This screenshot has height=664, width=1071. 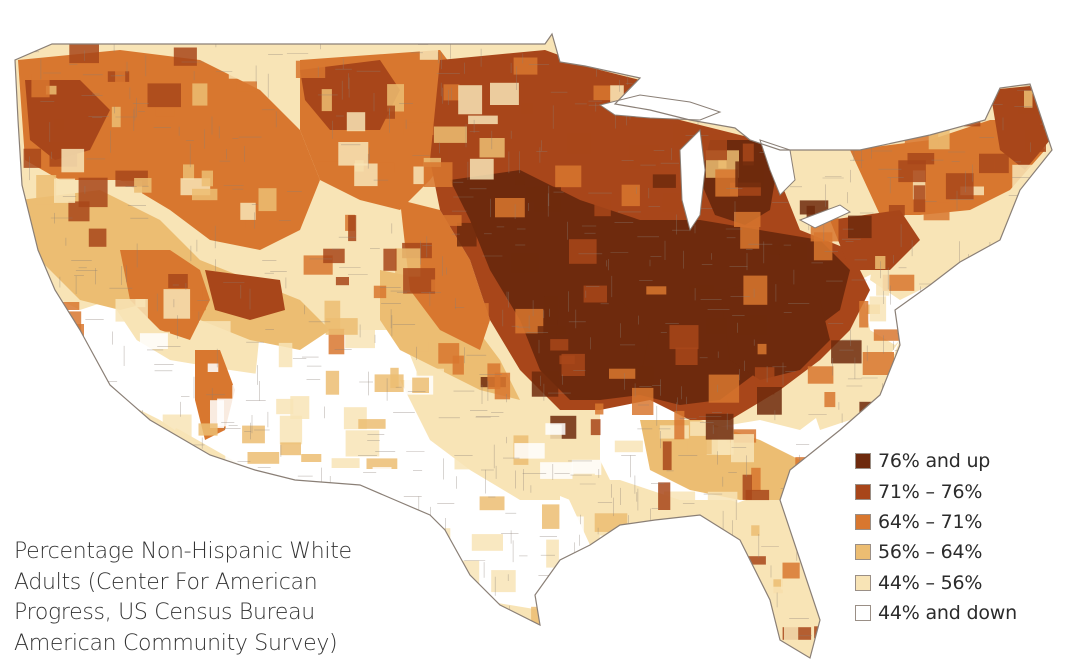 What do you see at coordinates (957, 461) in the screenshot?
I see `legend-item: 76% and up` at bounding box center [957, 461].